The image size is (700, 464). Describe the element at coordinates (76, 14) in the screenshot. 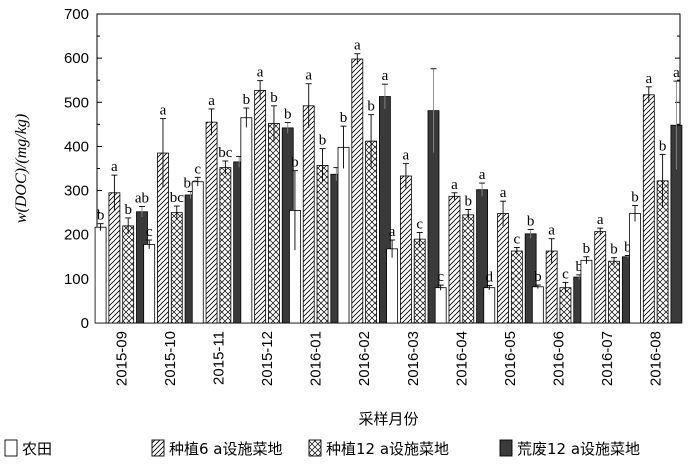

I see `y-tick-label: 700` at that location.